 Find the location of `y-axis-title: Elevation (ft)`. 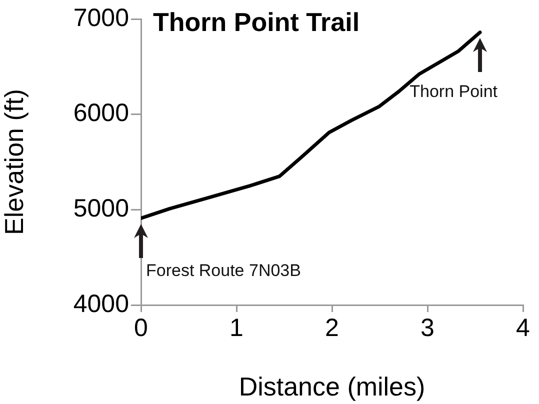

y-axis-title: Elevation (ft) is located at coordinates (14, 162).